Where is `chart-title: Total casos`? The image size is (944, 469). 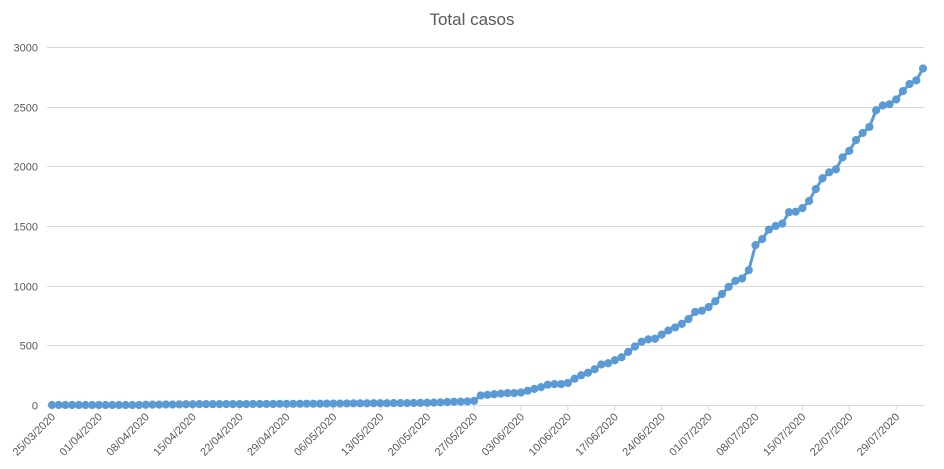
chart-title: Total casos is located at coordinates (471, 19).